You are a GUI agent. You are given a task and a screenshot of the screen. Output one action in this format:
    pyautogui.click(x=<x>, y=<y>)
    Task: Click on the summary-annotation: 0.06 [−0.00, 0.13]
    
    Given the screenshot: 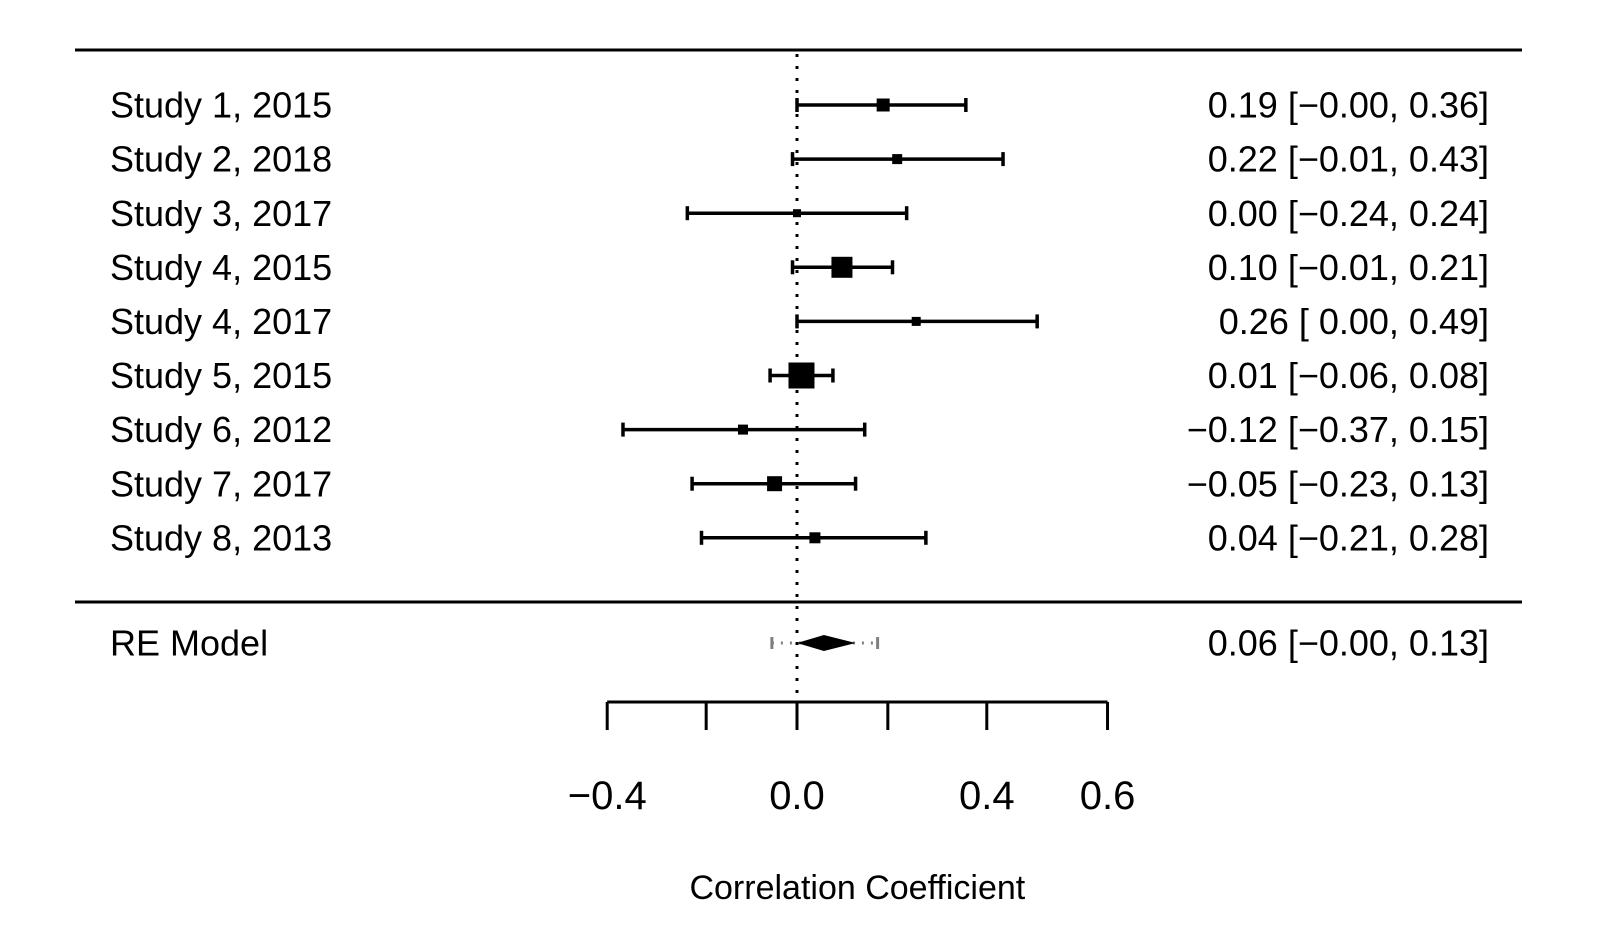 What is the action you would take?
    pyautogui.click(x=1348, y=643)
    